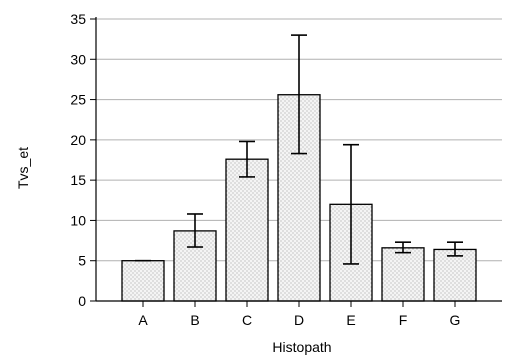 Image resolution: width=505 pixels, height=358 pixels. Describe the element at coordinates (23, 168) in the screenshot. I see `y-axis-title: Tvs_et` at that location.